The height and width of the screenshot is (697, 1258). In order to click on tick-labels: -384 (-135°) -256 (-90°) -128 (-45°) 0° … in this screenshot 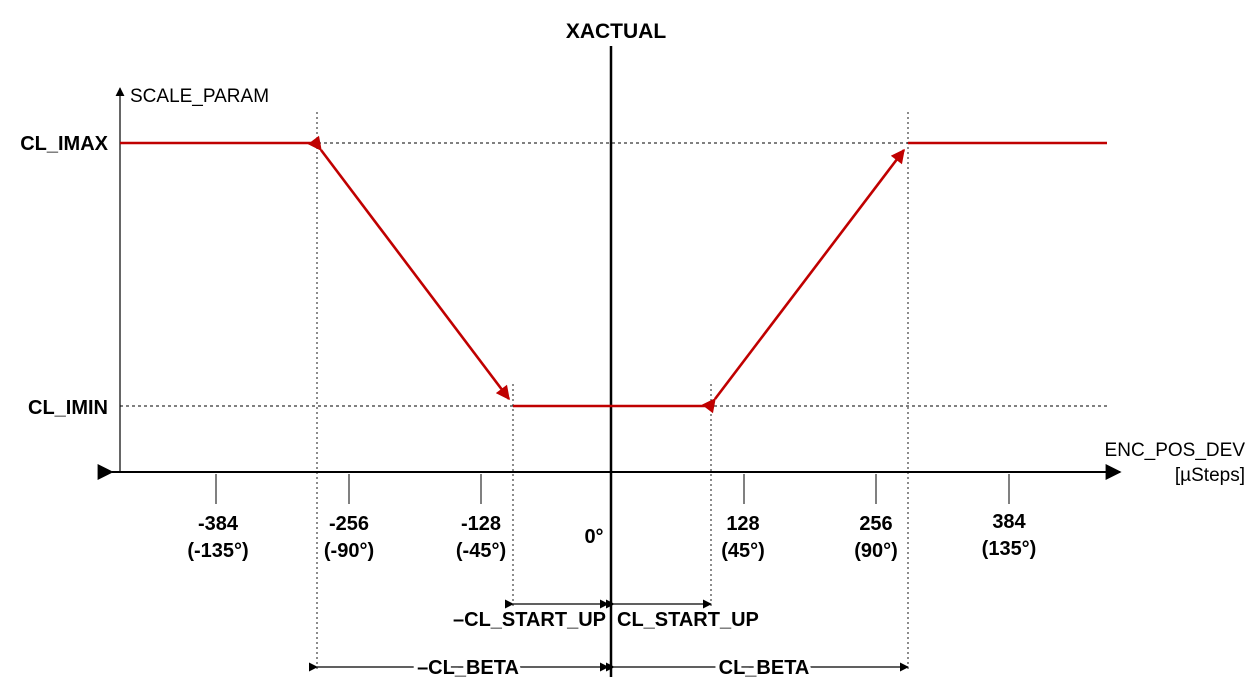, I will do `click(611, 536)`.